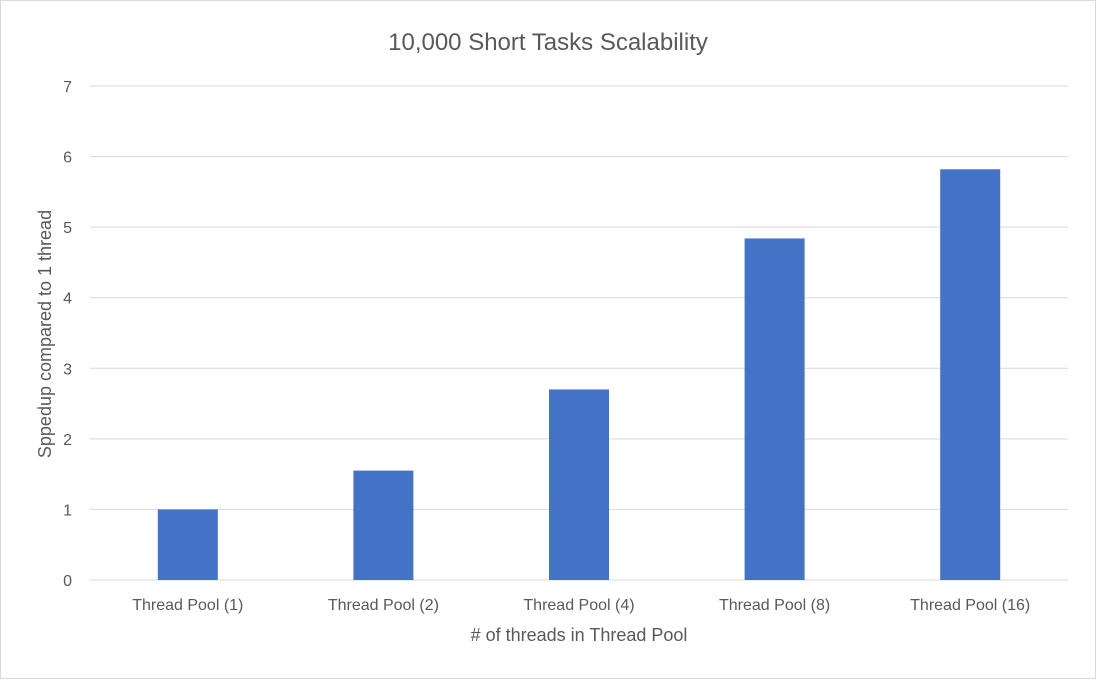 This screenshot has height=679, width=1096. What do you see at coordinates (67, 440) in the screenshot?
I see `y-tick-label: 2` at bounding box center [67, 440].